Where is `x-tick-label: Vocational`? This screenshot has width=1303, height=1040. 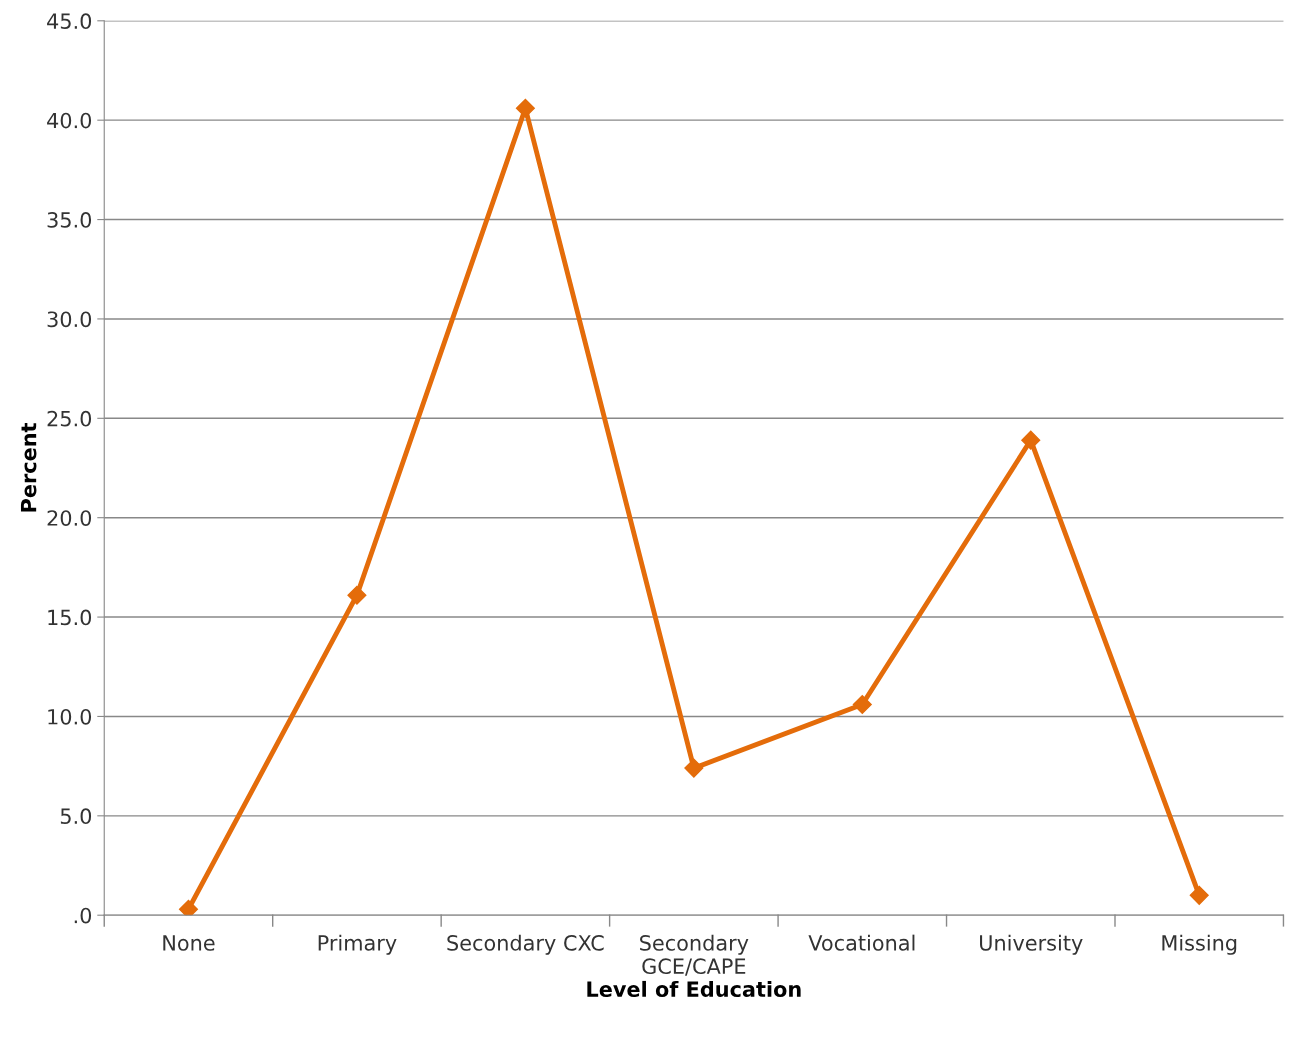 x-tick-label: Vocational is located at coordinates (861, 942).